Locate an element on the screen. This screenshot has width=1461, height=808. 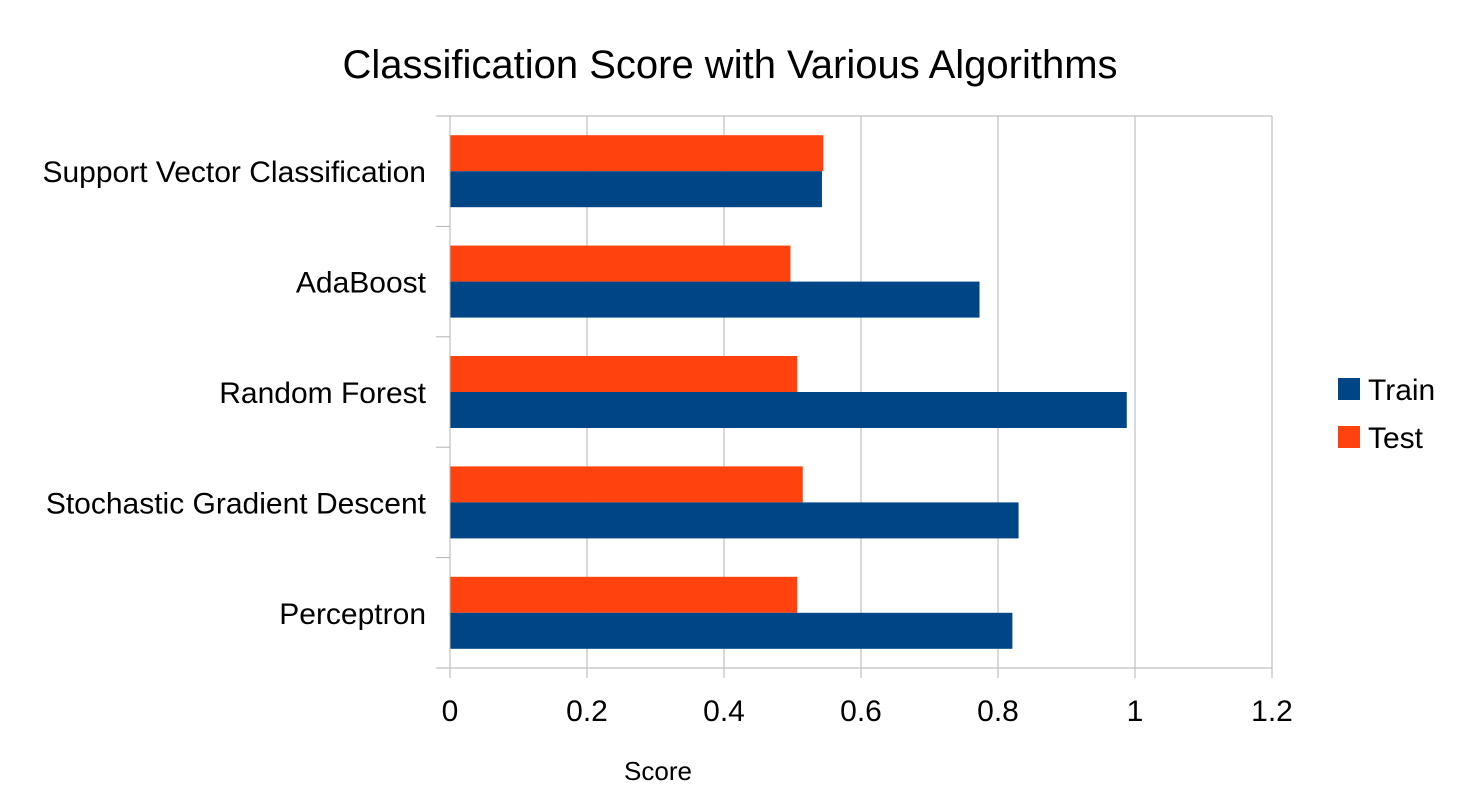
legend-label: Test is located at coordinates (1396, 438).